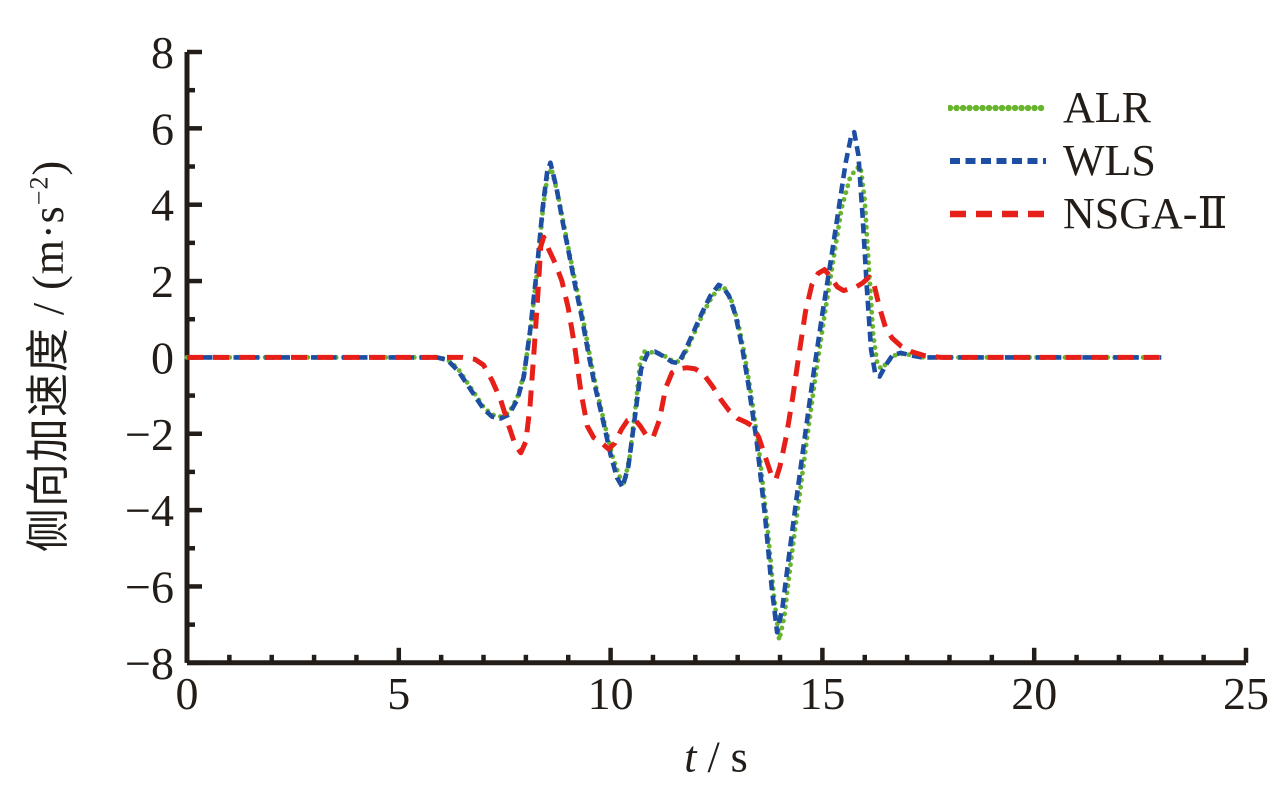 This screenshot has height=802, width=1288. What do you see at coordinates (398, 693) in the screenshot?
I see `x-tick-label: 5` at bounding box center [398, 693].